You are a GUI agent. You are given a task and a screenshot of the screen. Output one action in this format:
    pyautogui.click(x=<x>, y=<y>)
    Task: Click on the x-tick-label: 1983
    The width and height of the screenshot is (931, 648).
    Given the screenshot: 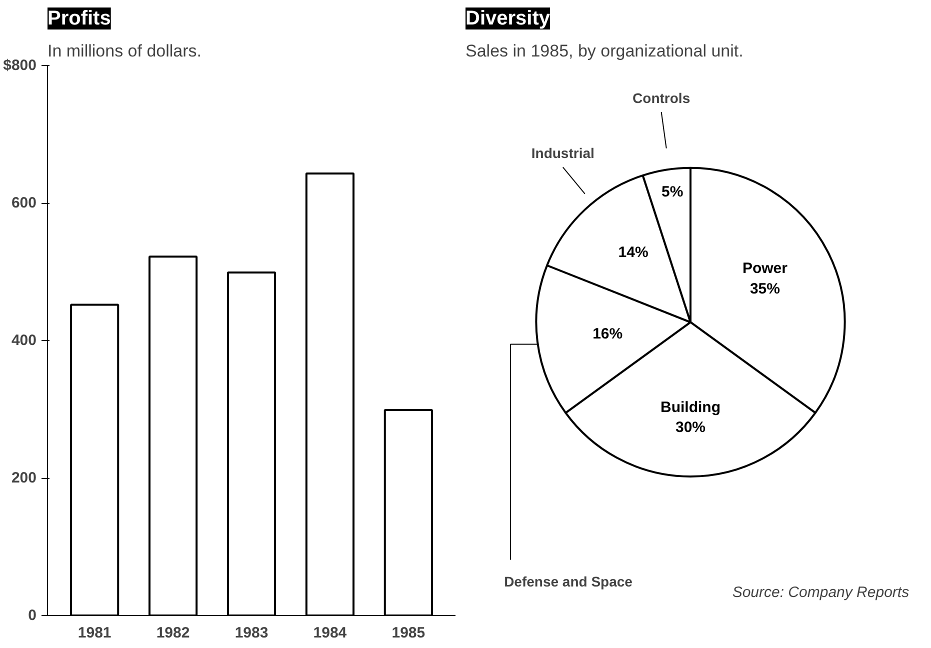 What is the action you would take?
    pyautogui.click(x=251, y=633)
    